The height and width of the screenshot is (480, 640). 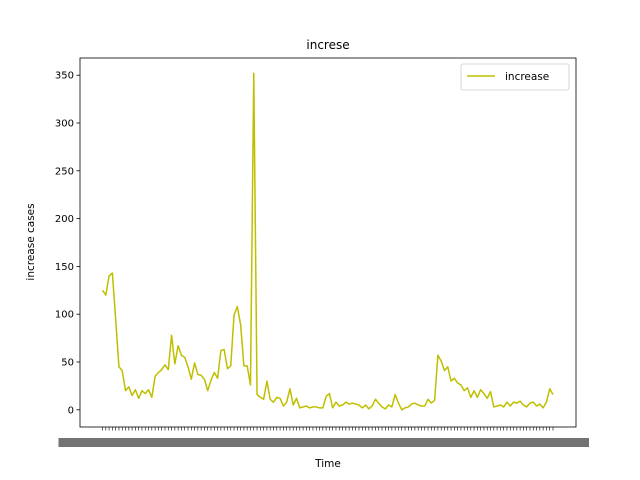 What do you see at coordinates (327, 45) in the screenshot?
I see `chart-title: increse` at bounding box center [327, 45].